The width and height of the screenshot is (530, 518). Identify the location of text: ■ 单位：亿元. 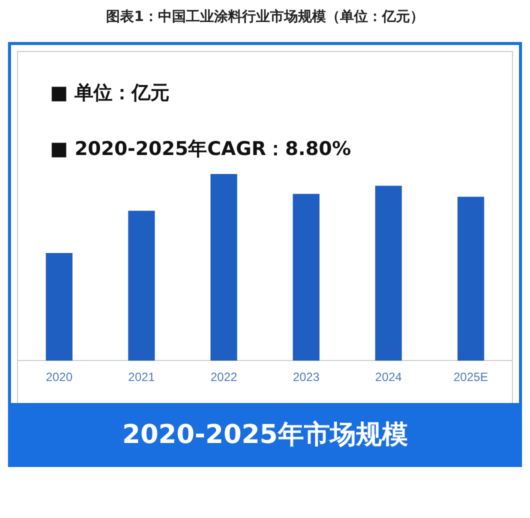
(110, 93).